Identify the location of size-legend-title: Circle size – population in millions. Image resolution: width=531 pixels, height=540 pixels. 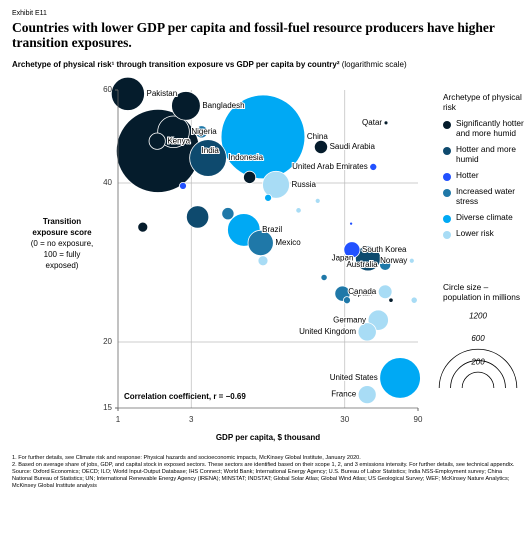
(482, 292).